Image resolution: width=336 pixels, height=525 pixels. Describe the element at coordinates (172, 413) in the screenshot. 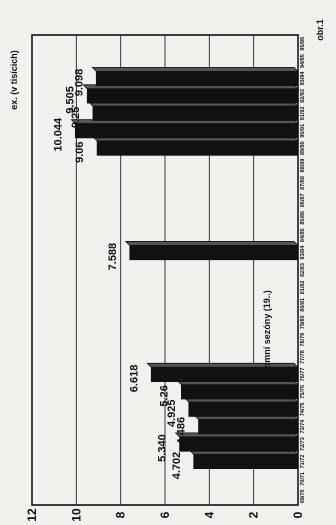

I see `data-label: 4.925` at that location.